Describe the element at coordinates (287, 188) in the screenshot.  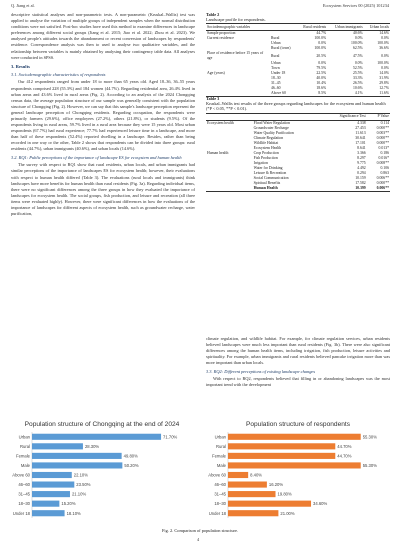
I see `table-3-cell: Human Health` at that location.